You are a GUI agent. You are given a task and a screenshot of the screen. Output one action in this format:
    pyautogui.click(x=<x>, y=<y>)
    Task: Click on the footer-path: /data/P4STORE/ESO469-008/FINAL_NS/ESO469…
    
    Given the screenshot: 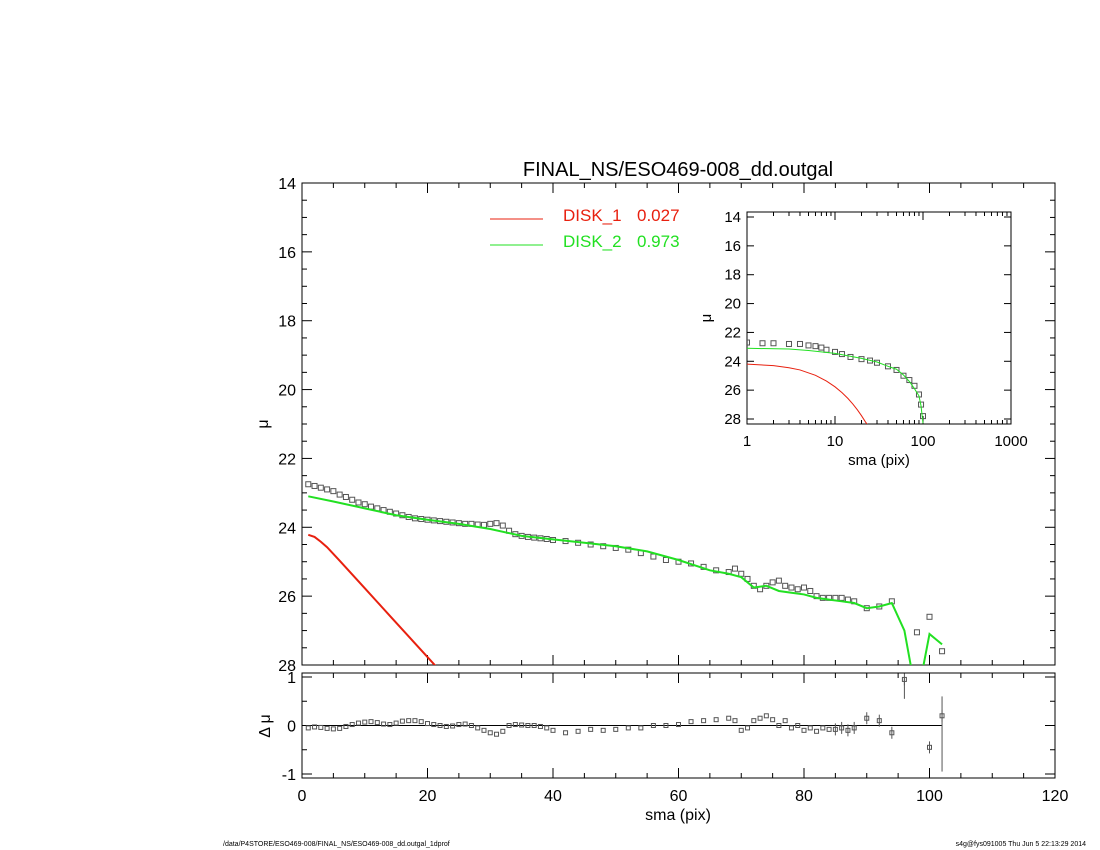 What is the action you would take?
    pyautogui.click(x=336, y=844)
    